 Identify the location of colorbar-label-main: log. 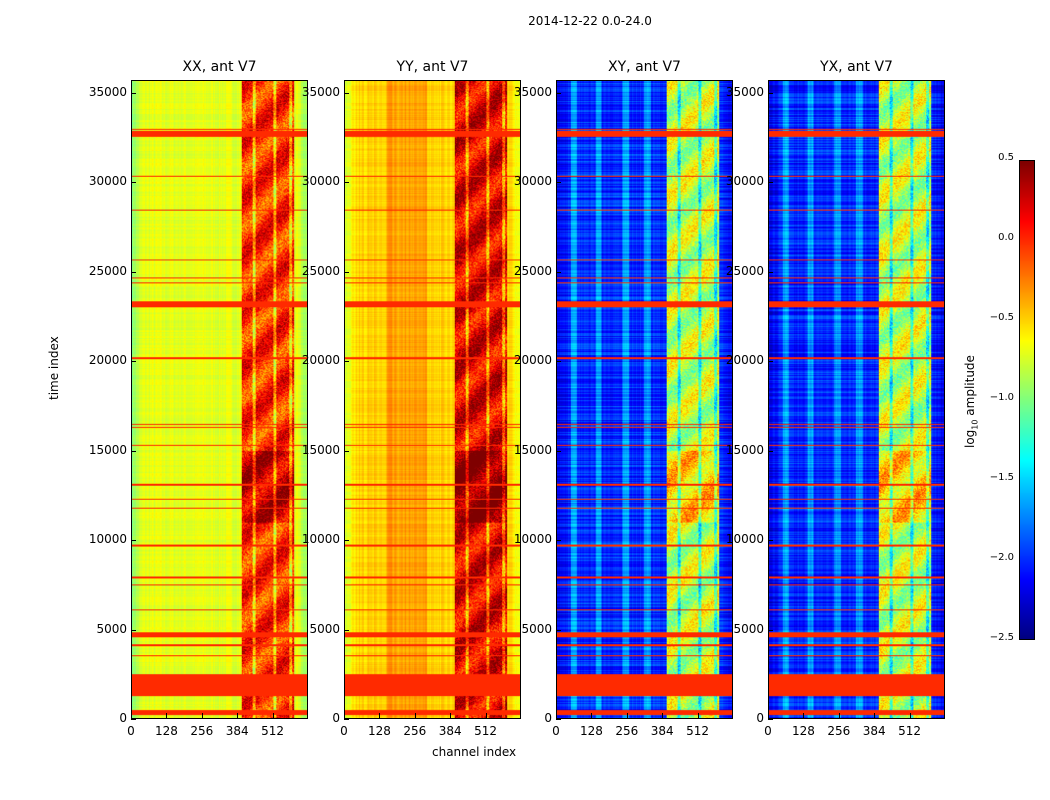
(970, 438).